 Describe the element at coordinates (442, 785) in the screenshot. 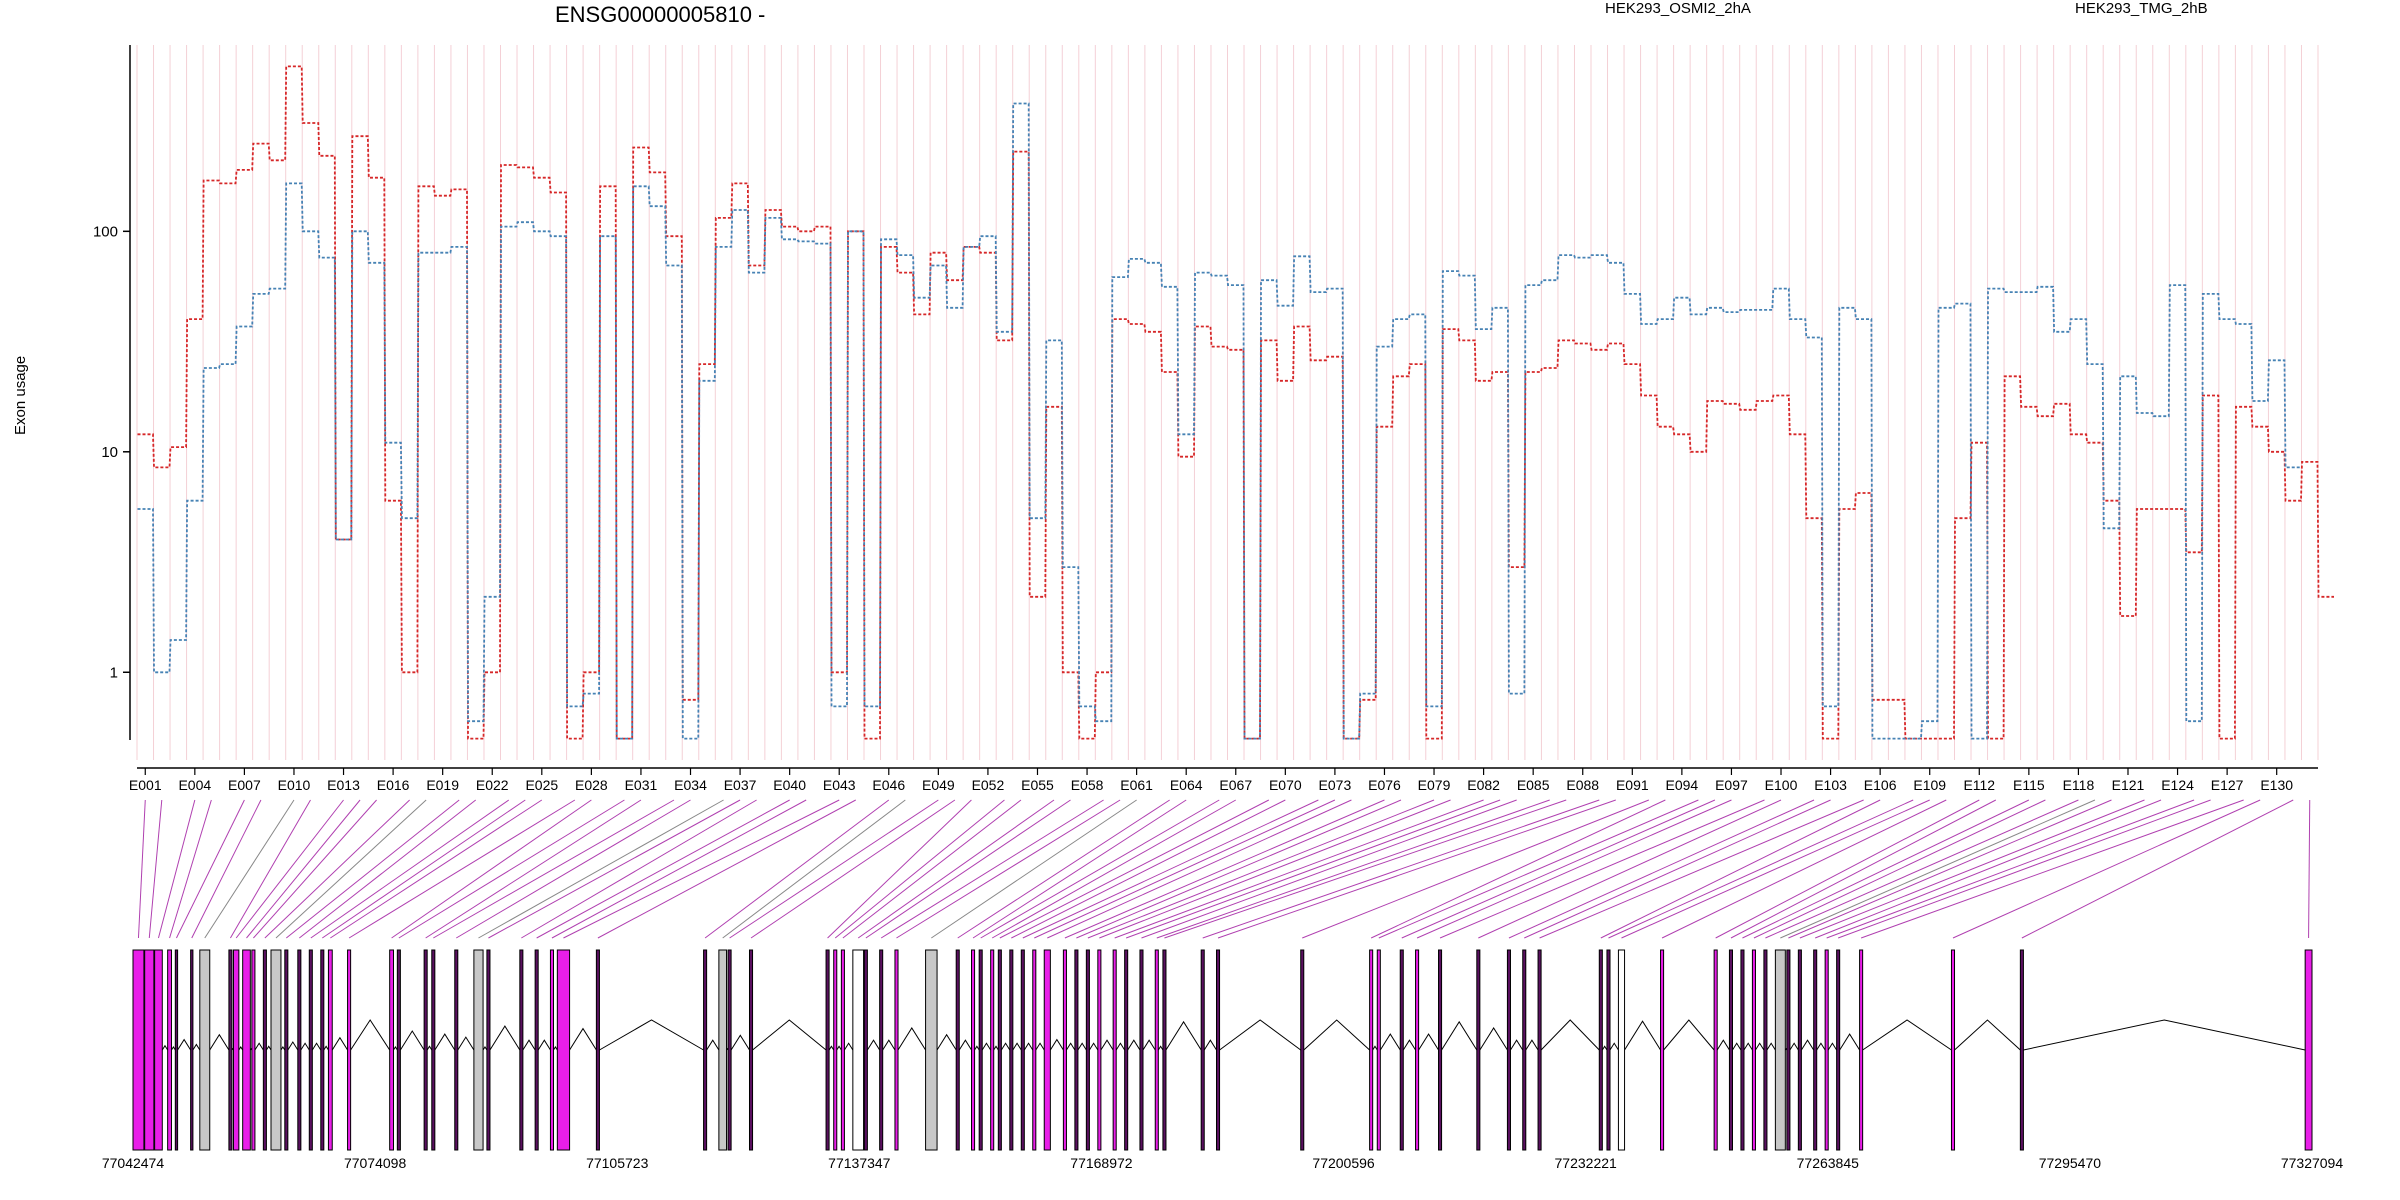

I see `x-tick-label: E019` at that location.